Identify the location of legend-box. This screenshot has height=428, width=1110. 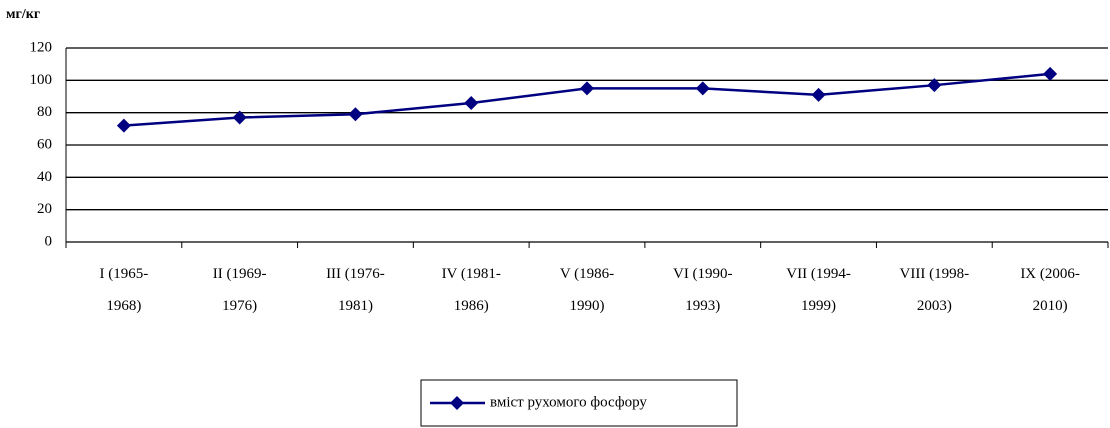
(579, 403).